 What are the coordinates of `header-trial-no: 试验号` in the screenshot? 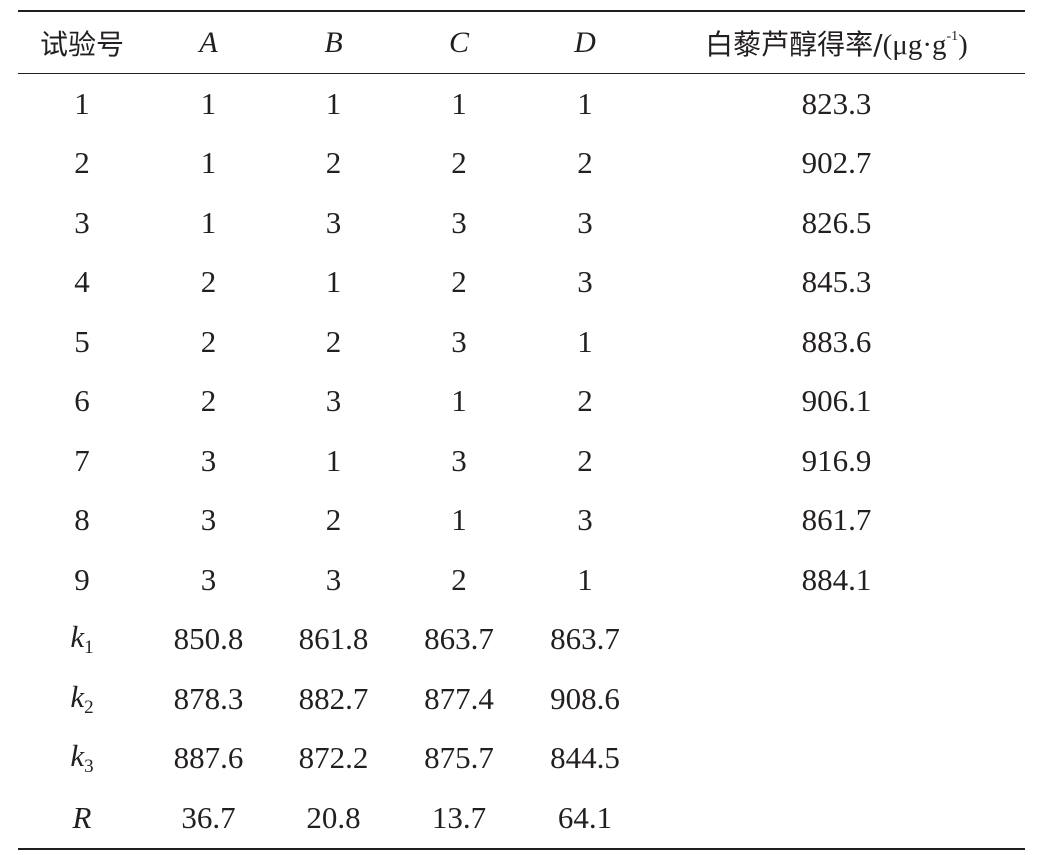 It's located at (82, 42).